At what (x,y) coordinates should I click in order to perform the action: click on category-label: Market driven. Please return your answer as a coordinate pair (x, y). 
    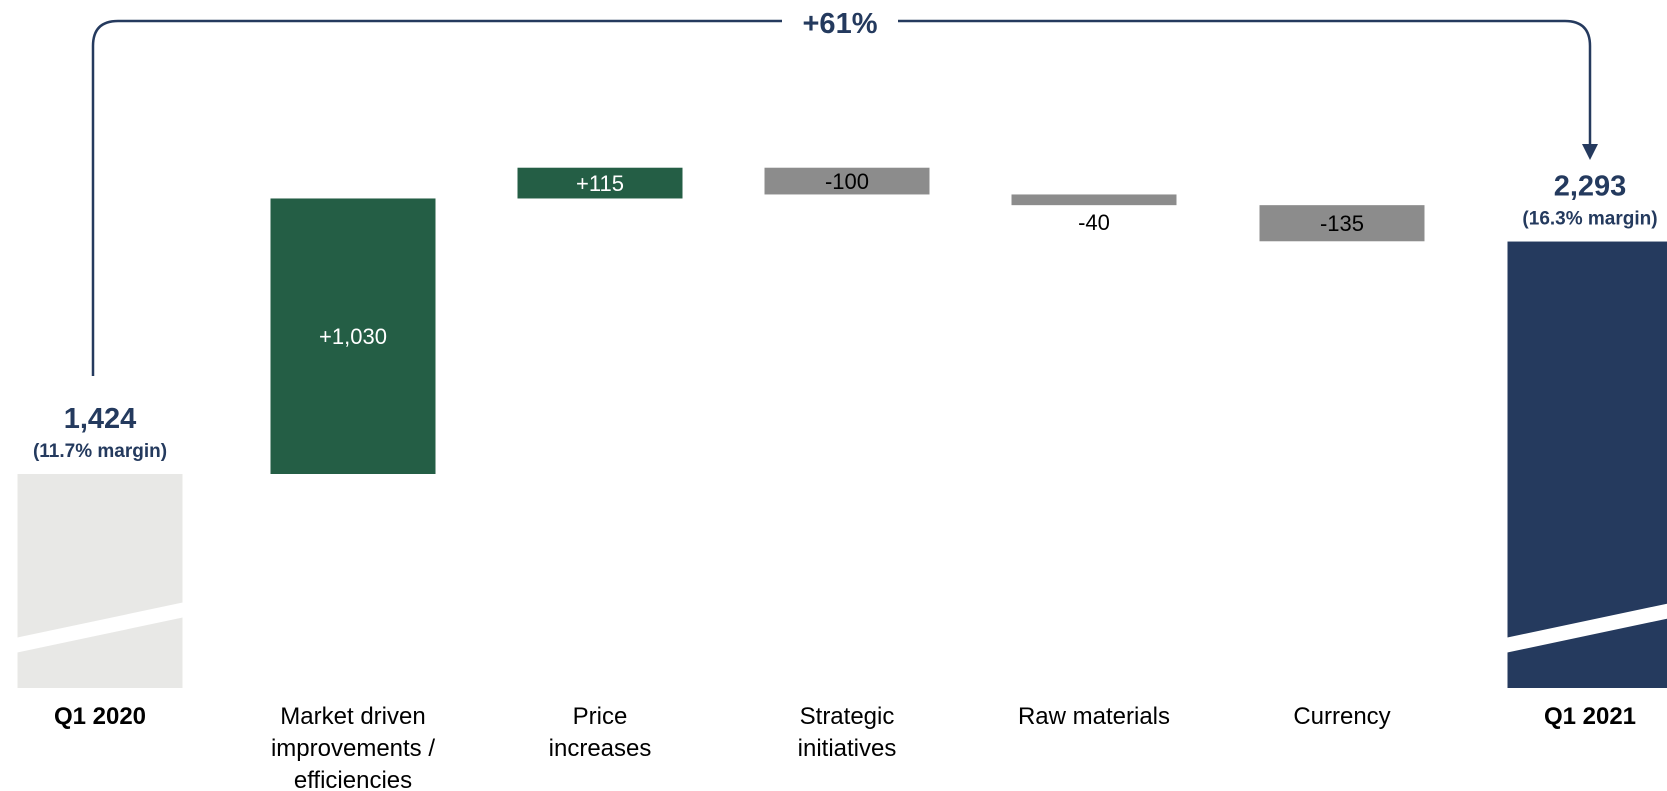
    Looking at the image, I should click on (352, 716).